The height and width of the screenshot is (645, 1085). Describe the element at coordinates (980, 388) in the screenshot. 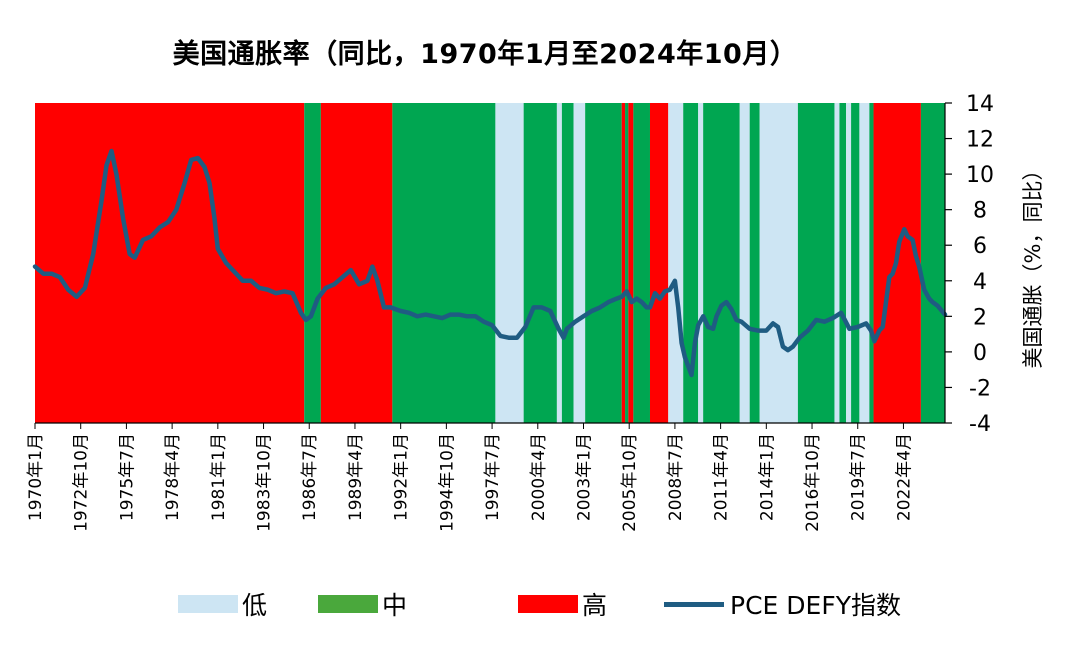

I see `y-tick-label: -2` at that location.